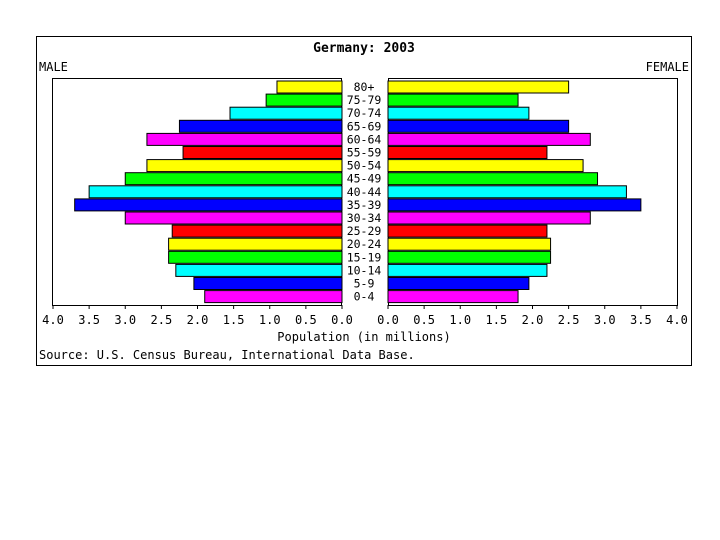  What do you see at coordinates (364, 270) in the screenshot?
I see `age-label-10-14: 10-14` at bounding box center [364, 270].